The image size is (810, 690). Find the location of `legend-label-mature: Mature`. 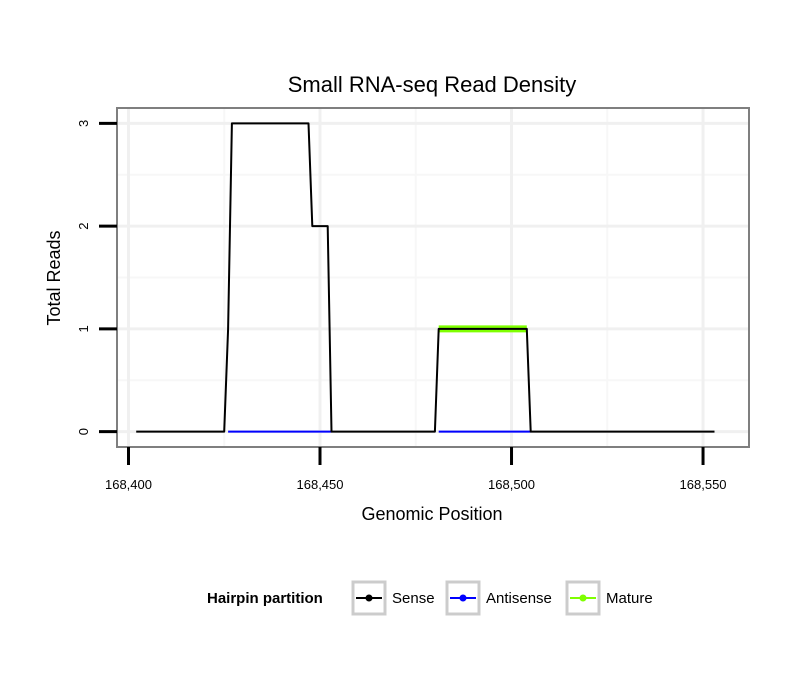

legend-label-mature: Mature is located at coordinates (629, 598).